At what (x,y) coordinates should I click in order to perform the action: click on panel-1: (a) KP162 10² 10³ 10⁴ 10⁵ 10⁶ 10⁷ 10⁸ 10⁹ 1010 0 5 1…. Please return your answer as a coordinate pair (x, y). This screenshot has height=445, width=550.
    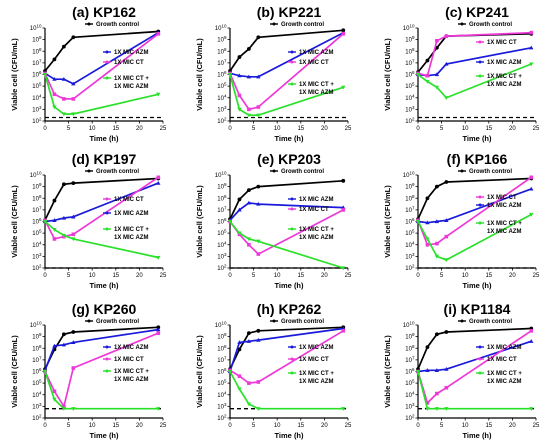
    Looking at the image, I should click on (88, 73).